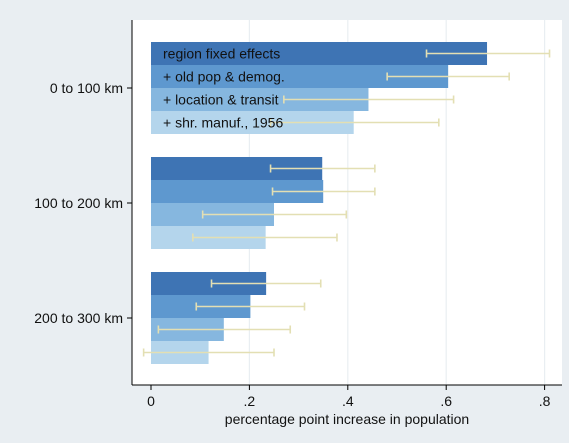 The width and height of the screenshot is (569, 443). I want to click on x-axis-ticks: 0 .2 .4 .6 .8, so click(349, 397).